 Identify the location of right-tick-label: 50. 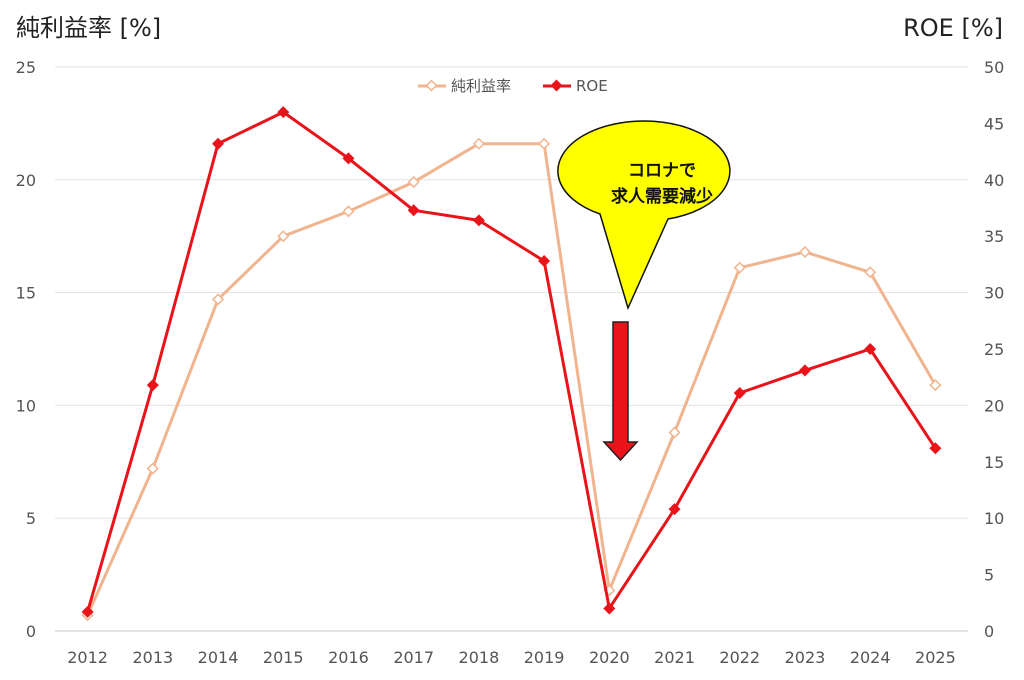
(994, 67).